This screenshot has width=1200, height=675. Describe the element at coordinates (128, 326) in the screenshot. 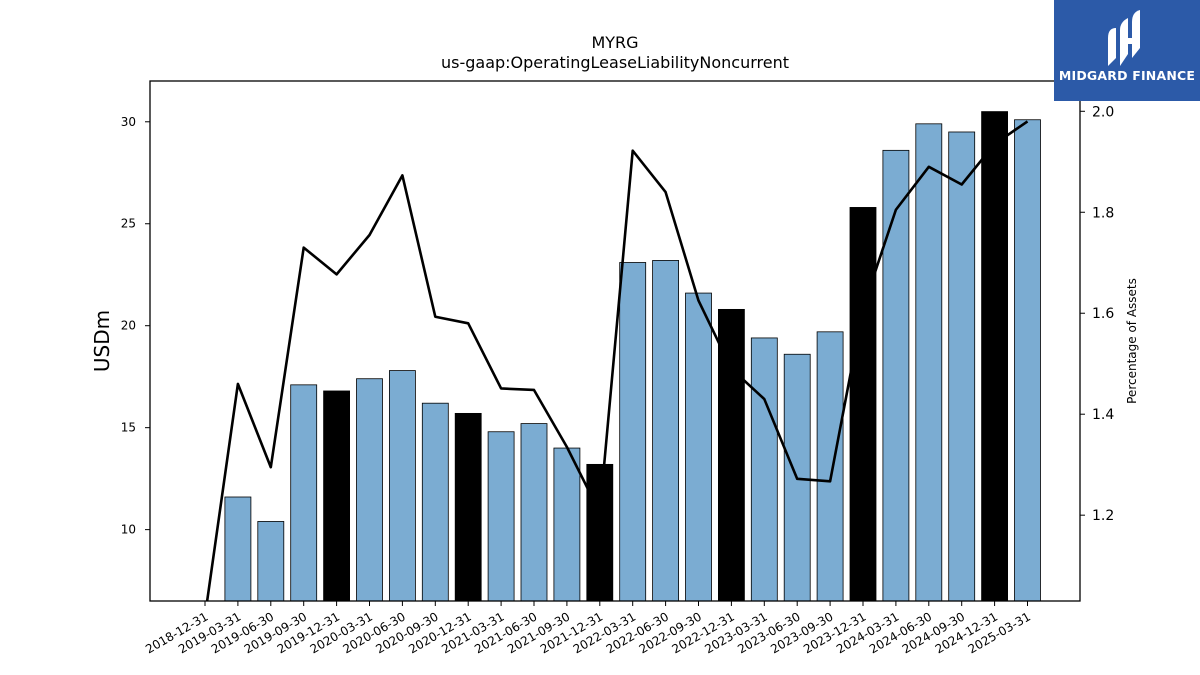

I see `y-tick-label: 20` at that location.